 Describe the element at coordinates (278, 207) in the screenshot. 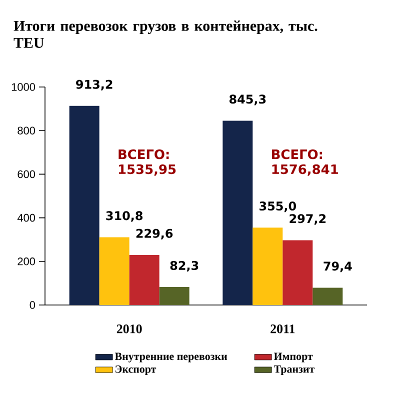

I see `data-label: 355,0` at that location.